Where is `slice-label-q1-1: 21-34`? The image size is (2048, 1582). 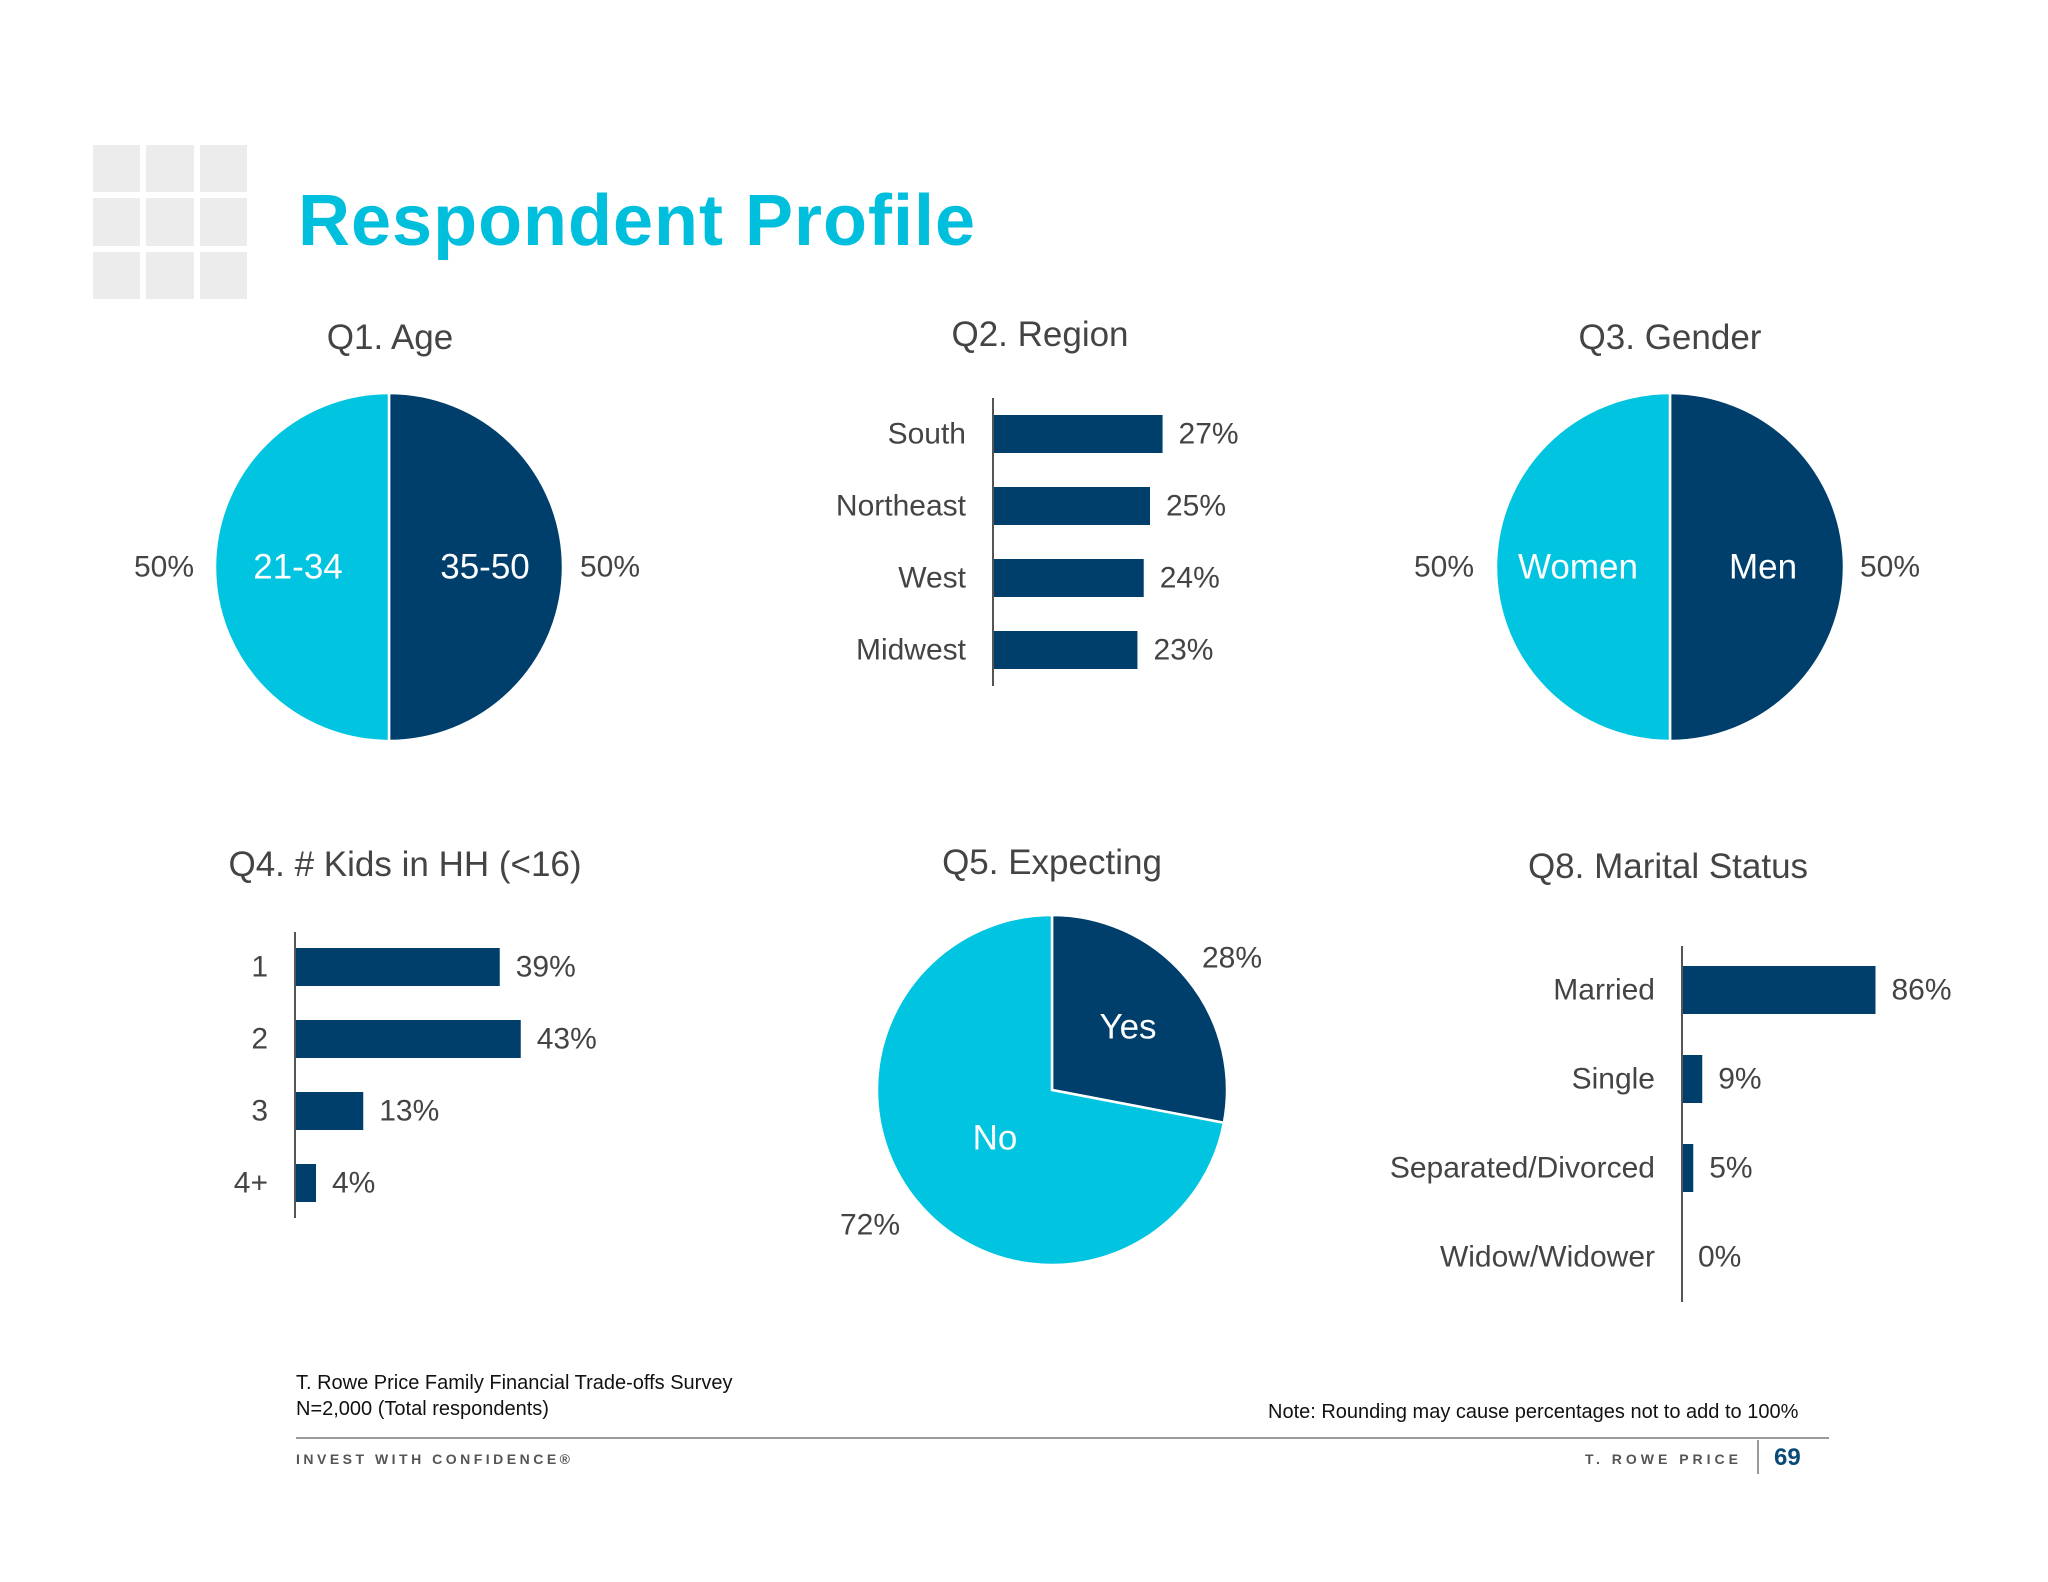 slice-label-q1-1: 21-34 is located at coordinates (298, 567).